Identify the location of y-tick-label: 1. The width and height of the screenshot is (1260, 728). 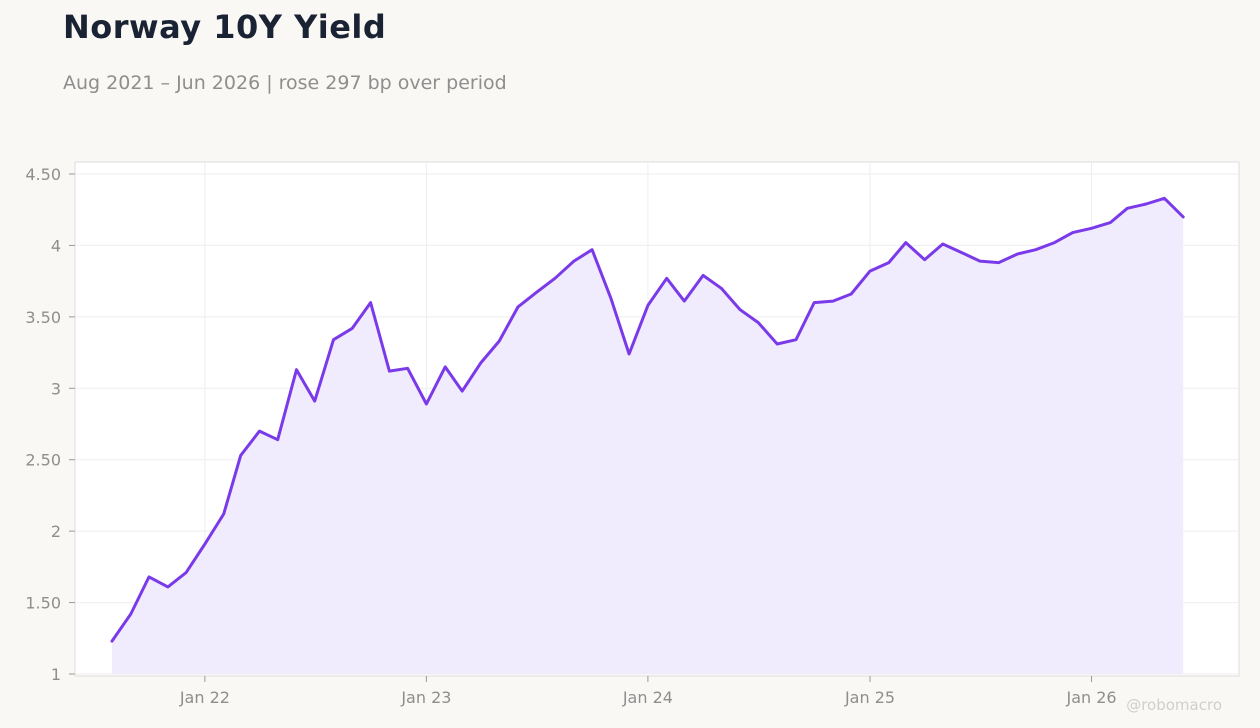
(56, 674).